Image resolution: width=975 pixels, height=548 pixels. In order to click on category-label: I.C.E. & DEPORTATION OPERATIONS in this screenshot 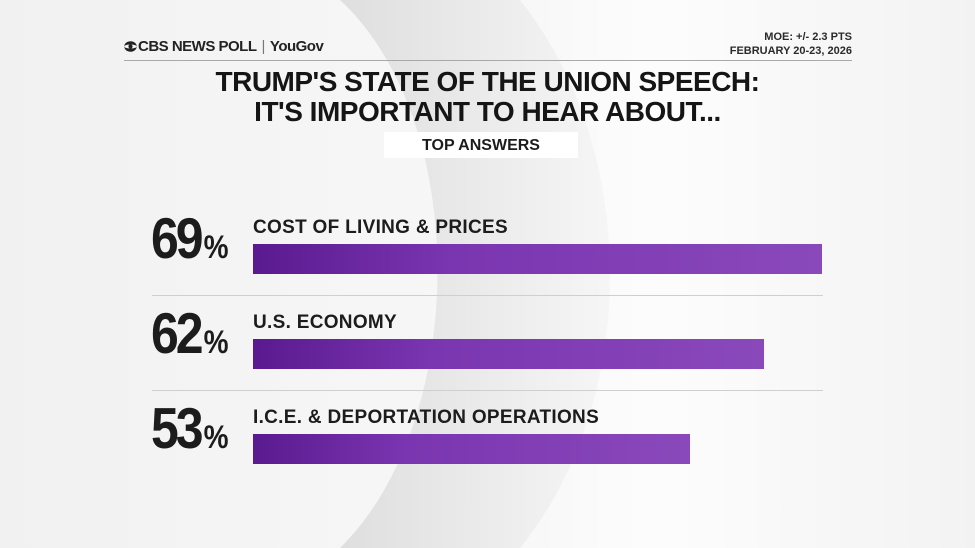, I will do `click(426, 417)`.